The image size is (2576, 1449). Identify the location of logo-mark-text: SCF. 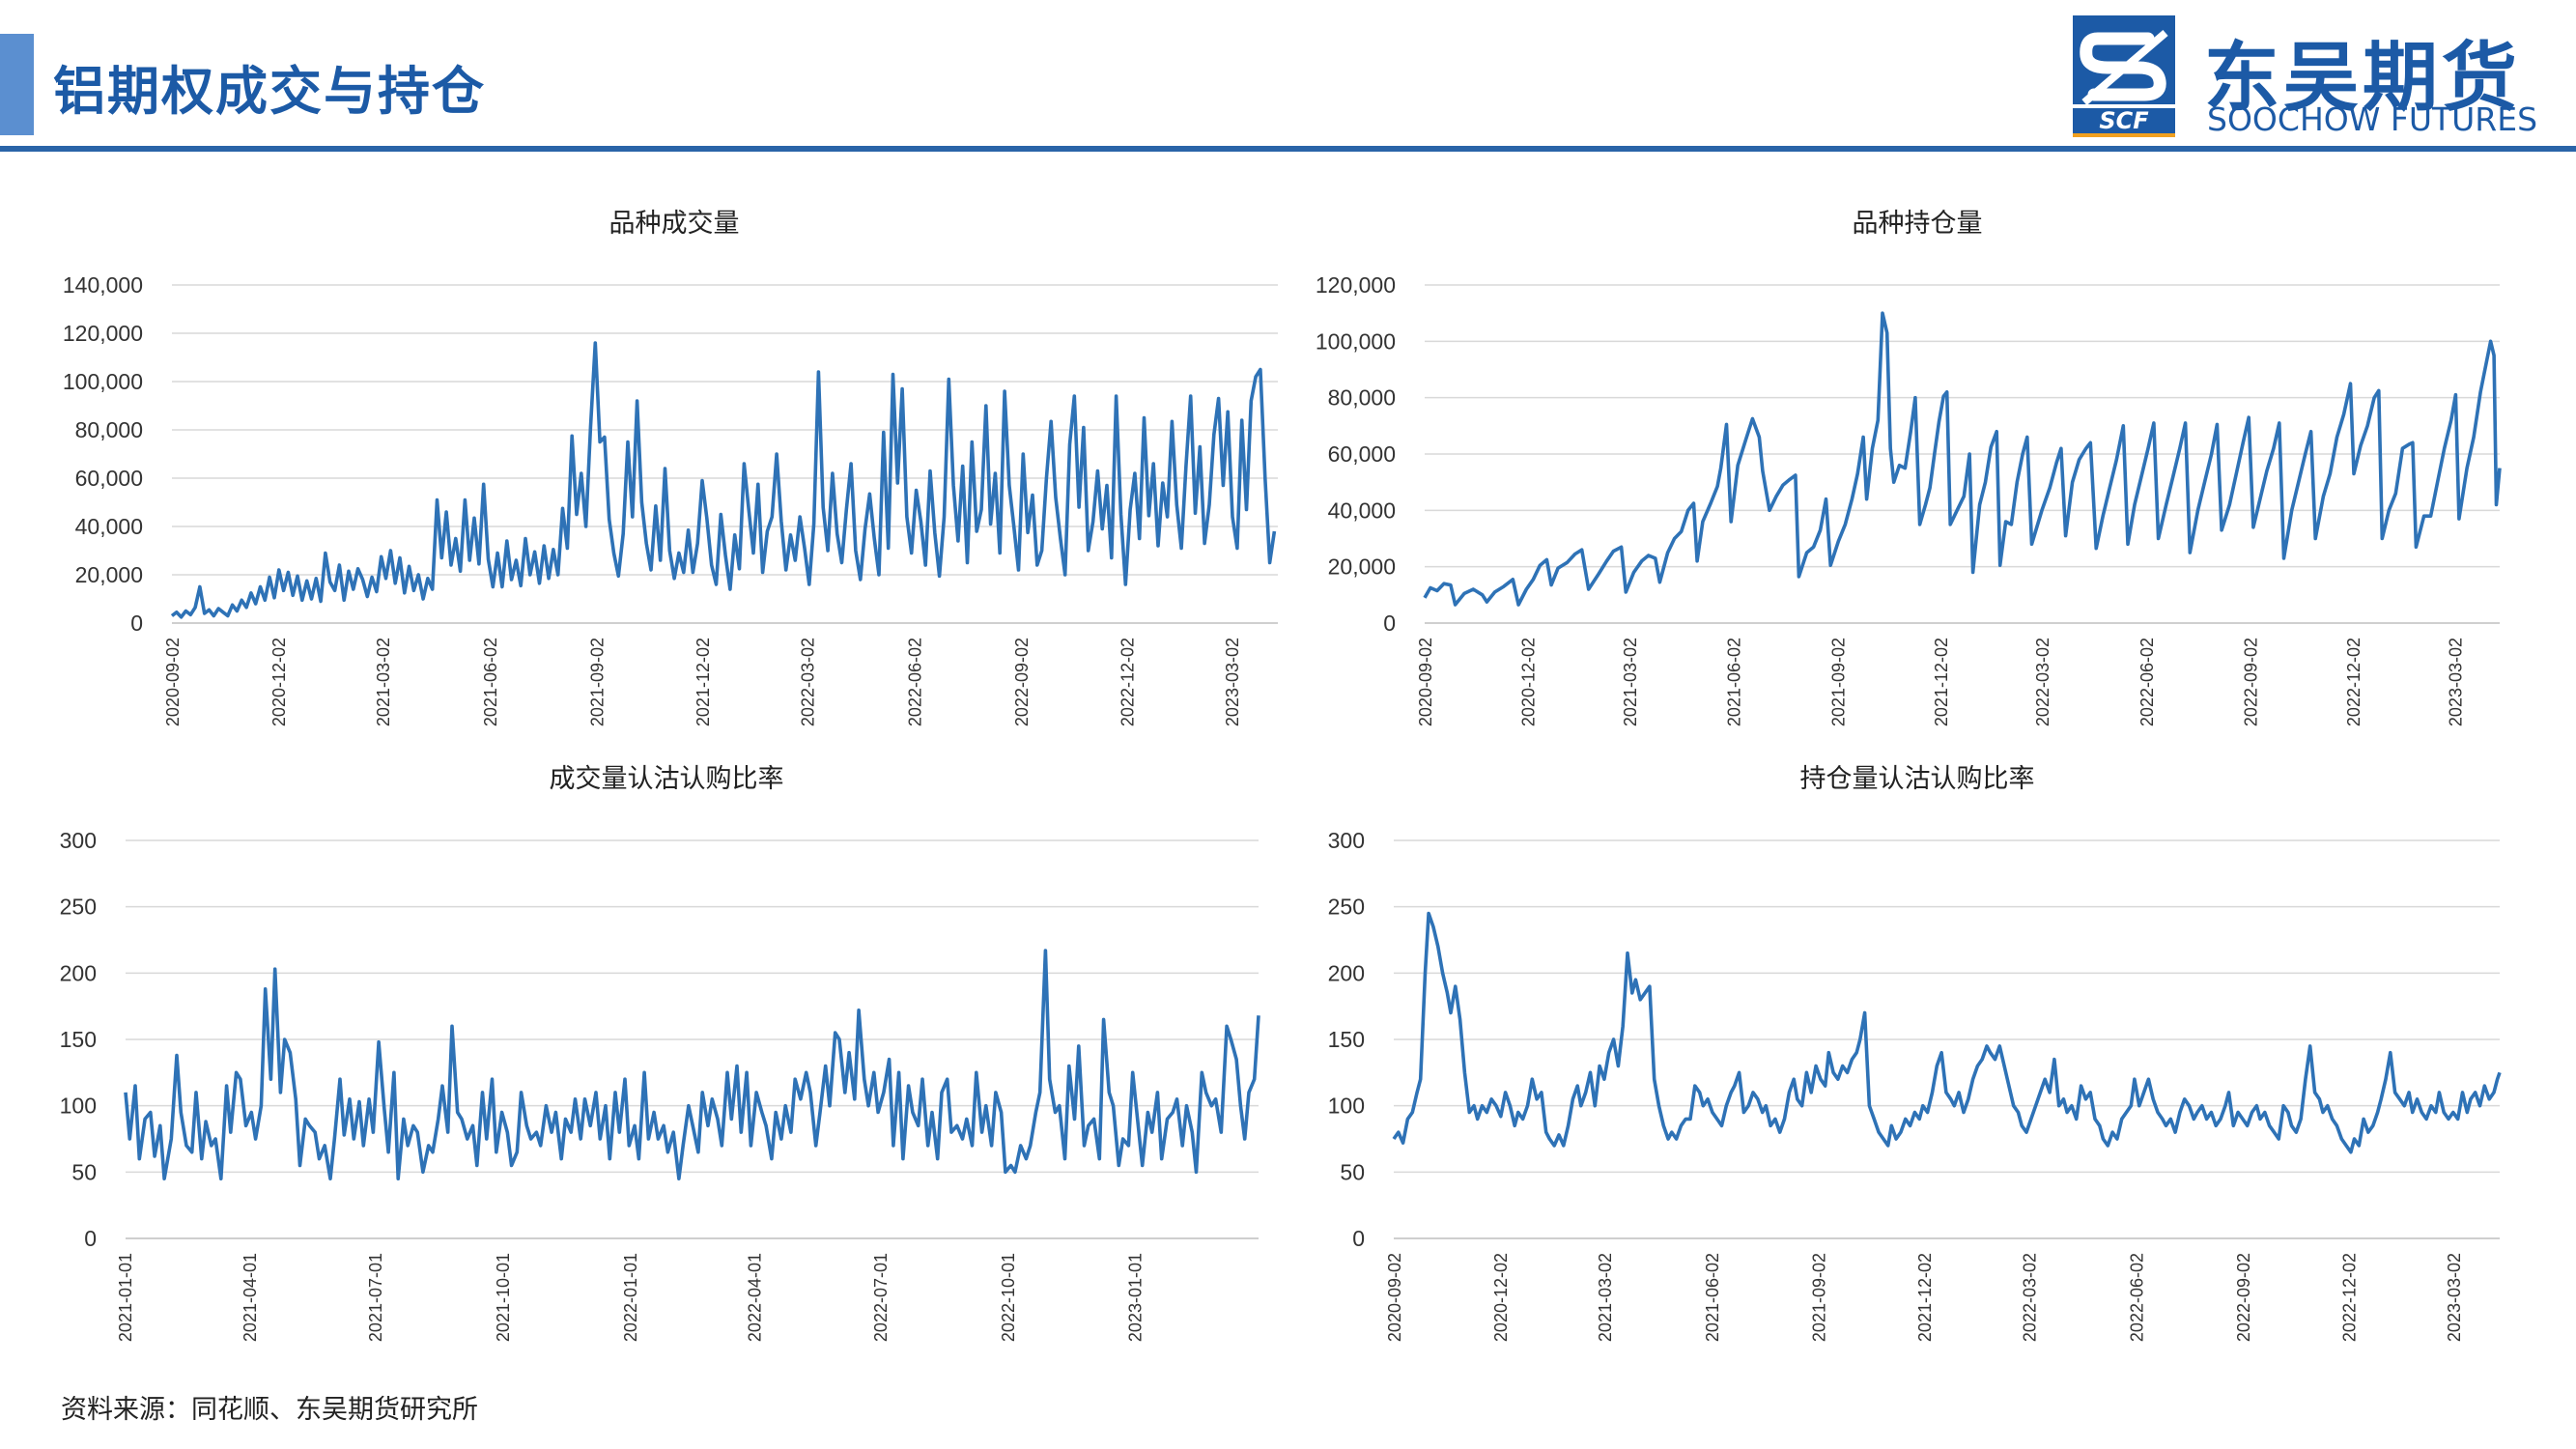
(2124, 120).